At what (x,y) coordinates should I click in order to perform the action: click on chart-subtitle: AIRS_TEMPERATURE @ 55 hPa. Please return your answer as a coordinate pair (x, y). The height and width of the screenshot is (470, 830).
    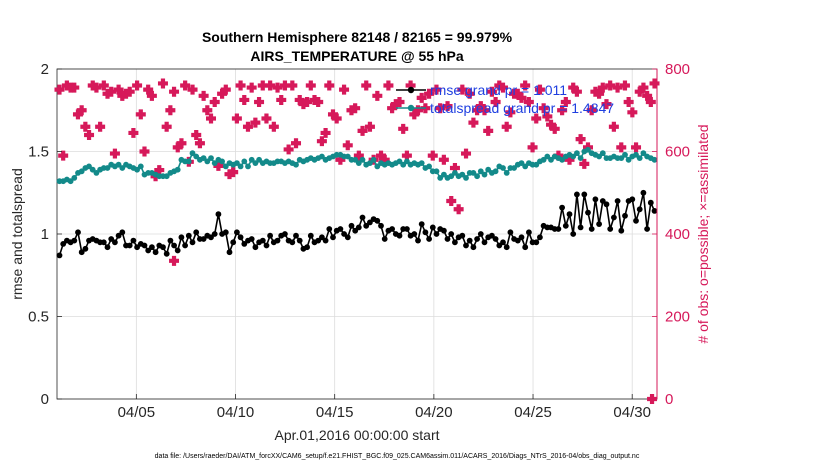
    Looking at the image, I should click on (357, 56).